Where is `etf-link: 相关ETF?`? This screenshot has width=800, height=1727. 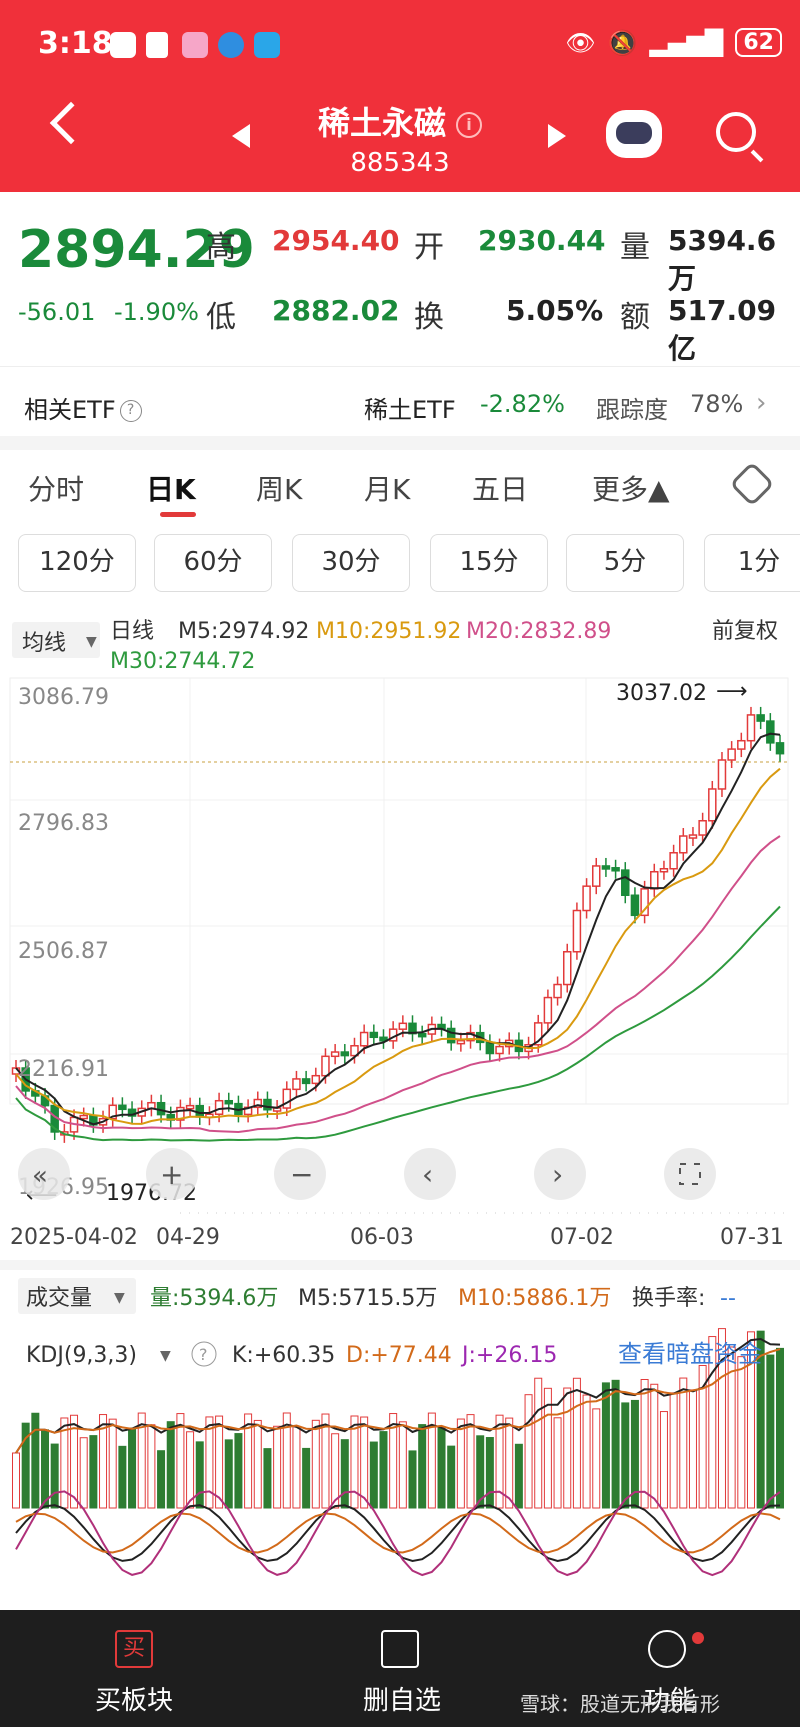 etf-link: 相关ETF? is located at coordinates (83, 407).